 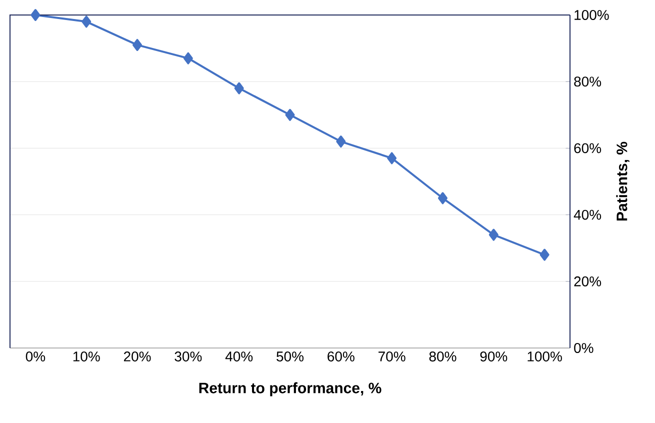 What do you see at coordinates (392, 357) in the screenshot?
I see `x-tick-label: 70%` at bounding box center [392, 357].